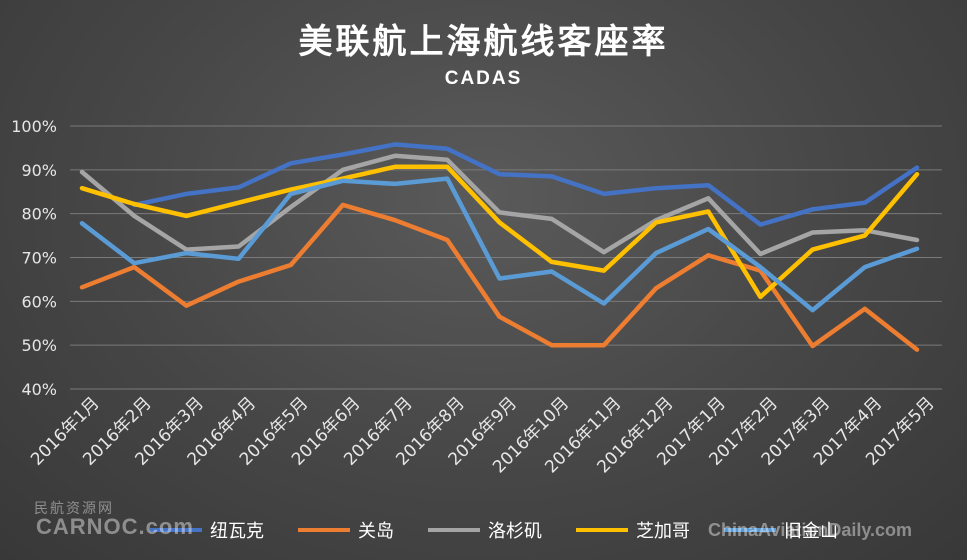 The height and width of the screenshot is (560, 967). I want to click on legend: 纽瓦克 关岛 洛杉矶 芝加哥 旧金山, so click(494, 530).